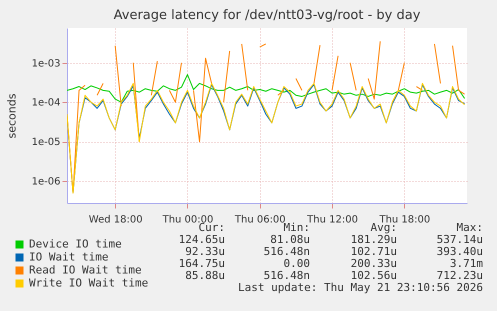  Describe the element at coordinates (469, 227) in the screenshot. I see `text: Max:` at that location.